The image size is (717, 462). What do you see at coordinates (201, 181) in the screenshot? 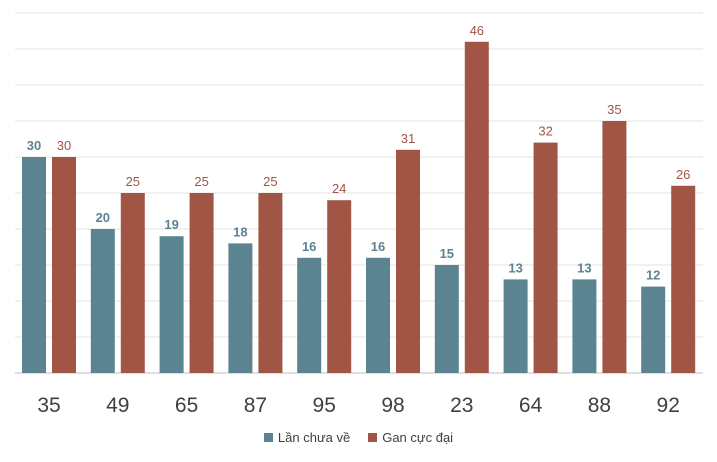
I see `data-label-gan-cuc-dai-65: 25` at bounding box center [201, 181].